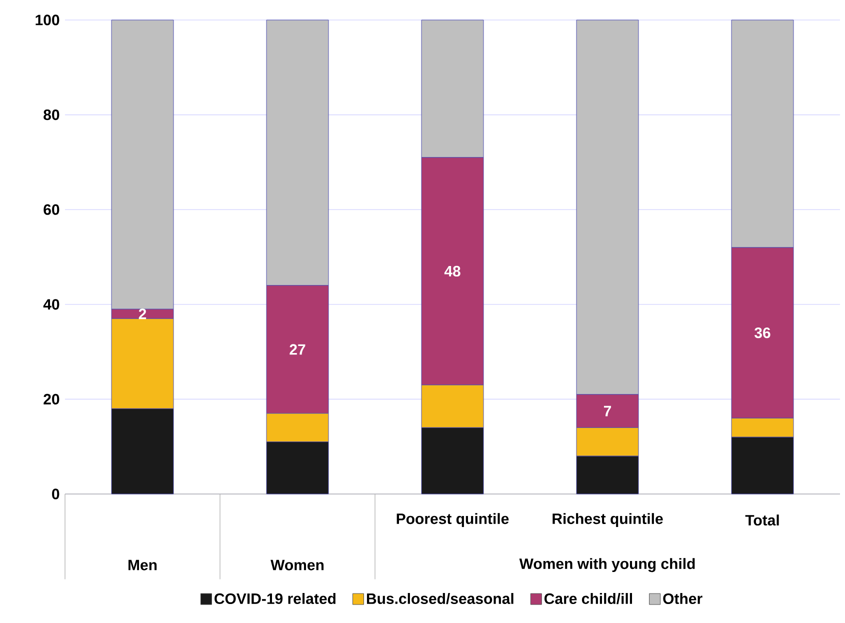 This screenshot has height=623, width=845. Describe the element at coordinates (275, 598) in the screenshot. I see `legend-label: COVID-19 related` at that location.